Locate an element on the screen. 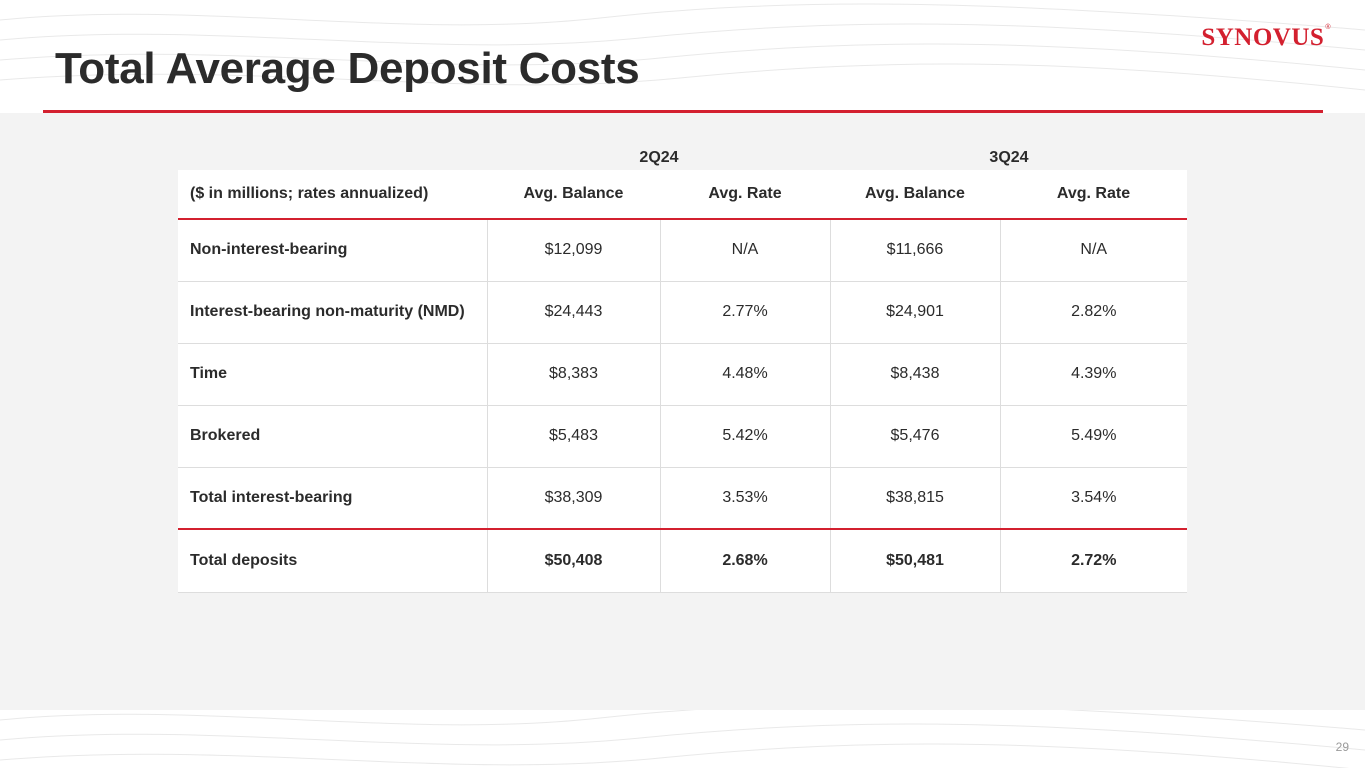 This screenshot has width=1365, height=768. header-avg-balance-2q: Avg. Balance is located at coordinates (573, 195).